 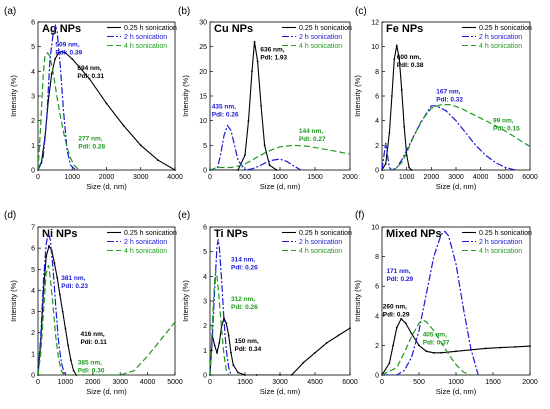 I want to click on y-tick-label: 3, so click(x=33, y=97).